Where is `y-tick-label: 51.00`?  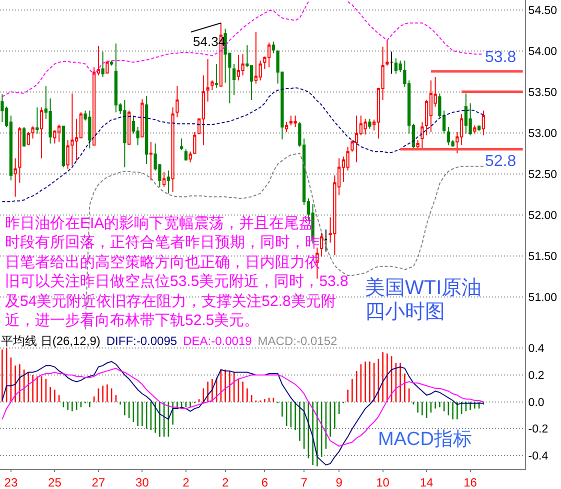 y-tick-label: 51.00 is located at coordinates (543, 298).